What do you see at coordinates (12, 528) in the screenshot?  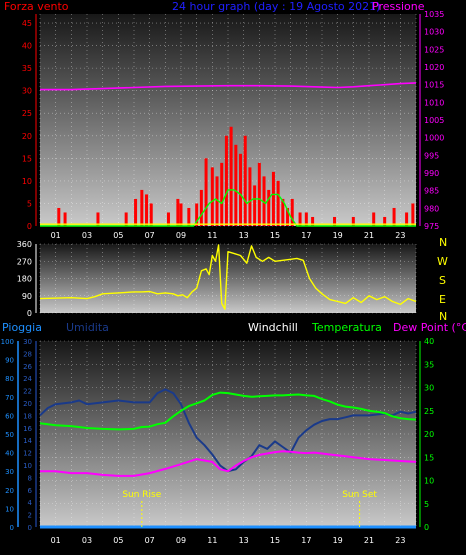 I see `panel3-rain-tick: 0` at bounding box center [12, 528].